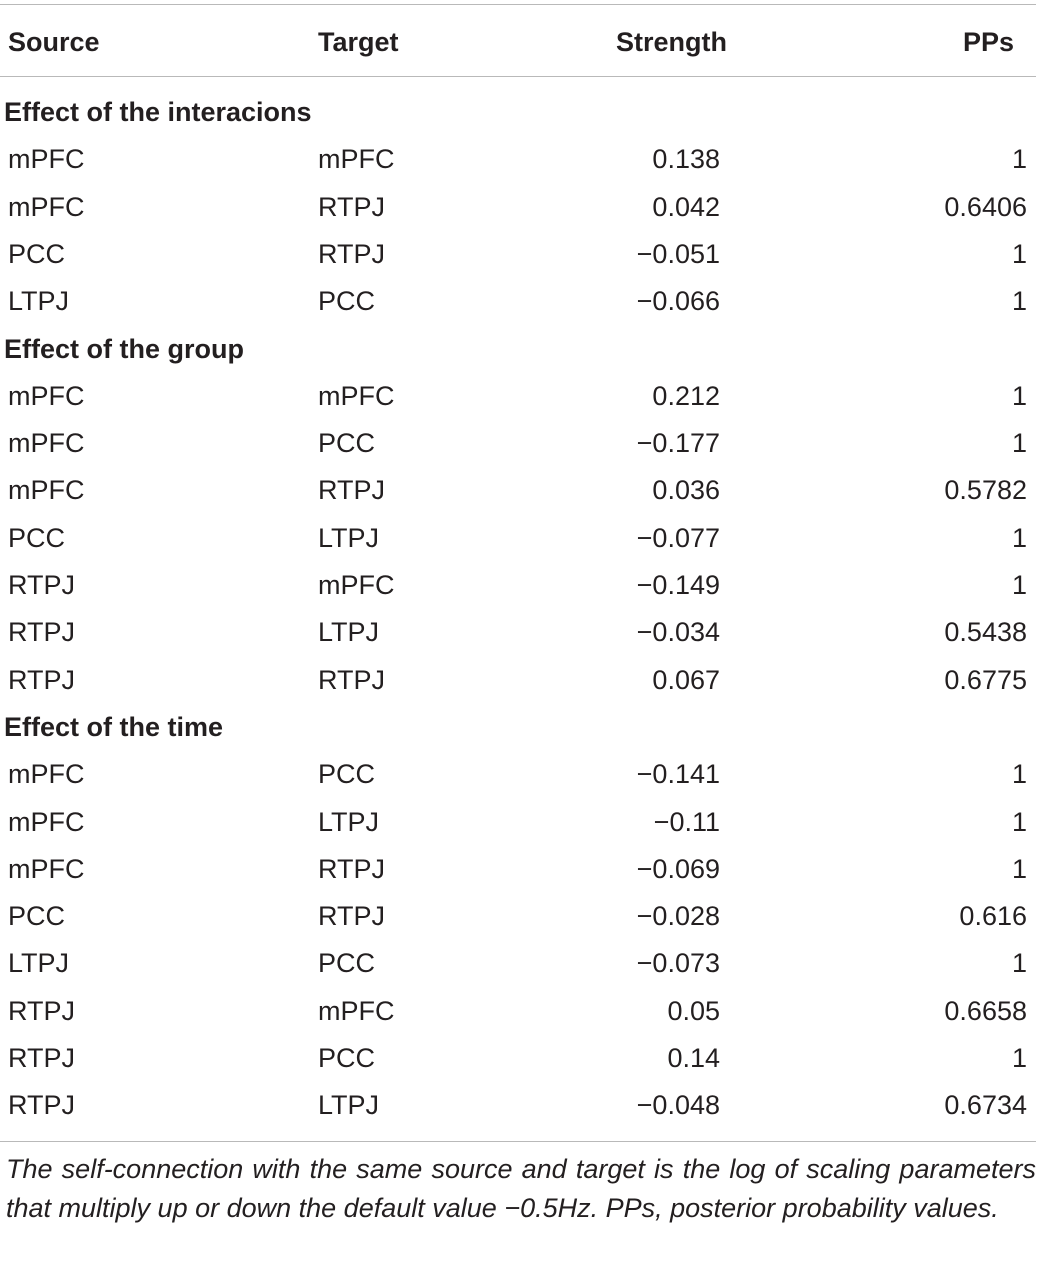 The width and height of the screenshot is (1042, 1265). What do you see at coordinates (521, 1011) in the screenshot?
I see `table-row: RTPJ mPFC 0.05 0.6658` at bounding box center [521, 1011].